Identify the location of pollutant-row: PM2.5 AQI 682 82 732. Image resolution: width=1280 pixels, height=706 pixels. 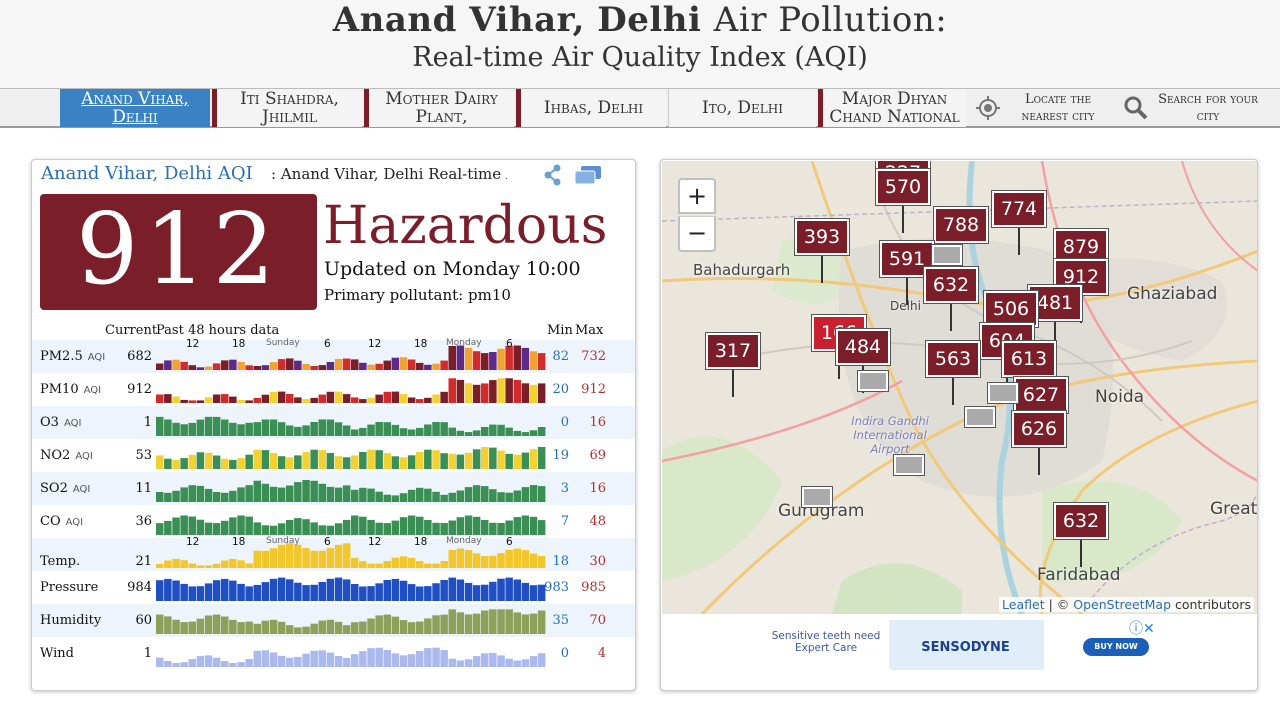
(333, 356).